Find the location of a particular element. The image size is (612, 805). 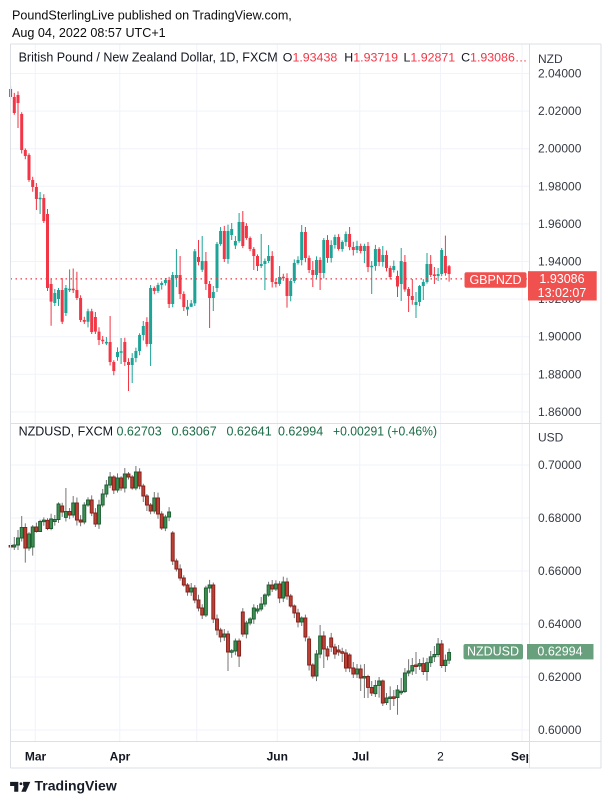

svg-text: 2 is located at coordinates (440, 757).